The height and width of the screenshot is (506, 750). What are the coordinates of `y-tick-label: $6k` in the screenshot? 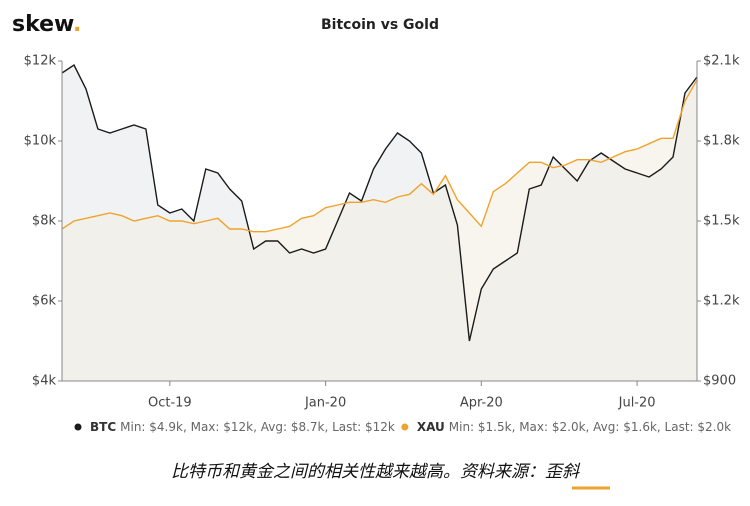 It's located at (44, 301).